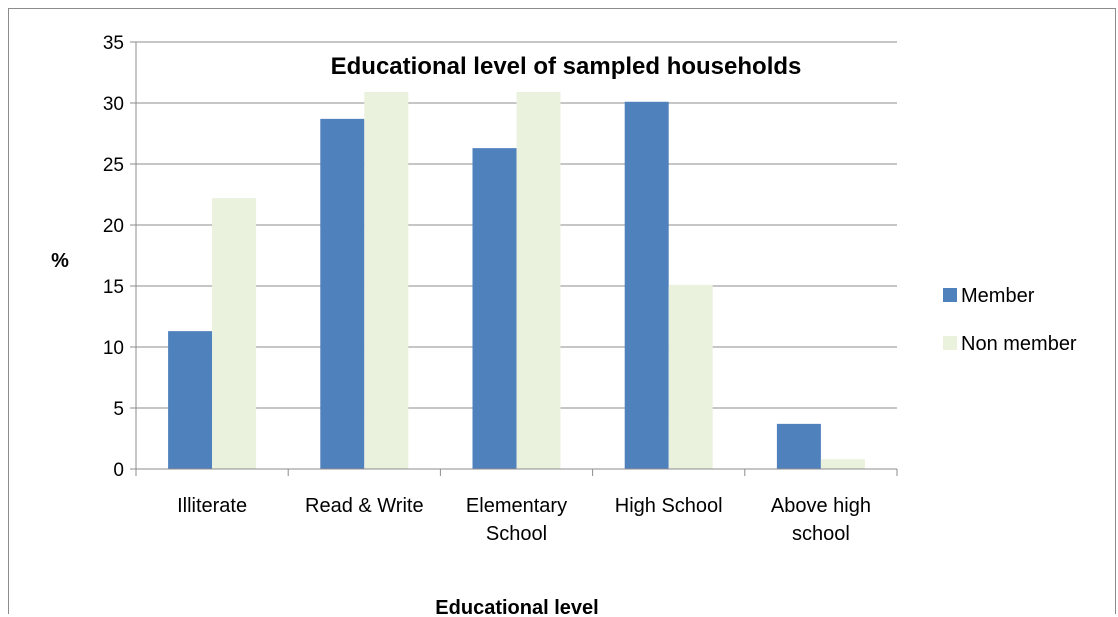 The width and height of the screenshot is (1118, 617). Describe the element at coordinates (364, 506) in the screenshot. I see `x-category-label: Read & Write` at that location.